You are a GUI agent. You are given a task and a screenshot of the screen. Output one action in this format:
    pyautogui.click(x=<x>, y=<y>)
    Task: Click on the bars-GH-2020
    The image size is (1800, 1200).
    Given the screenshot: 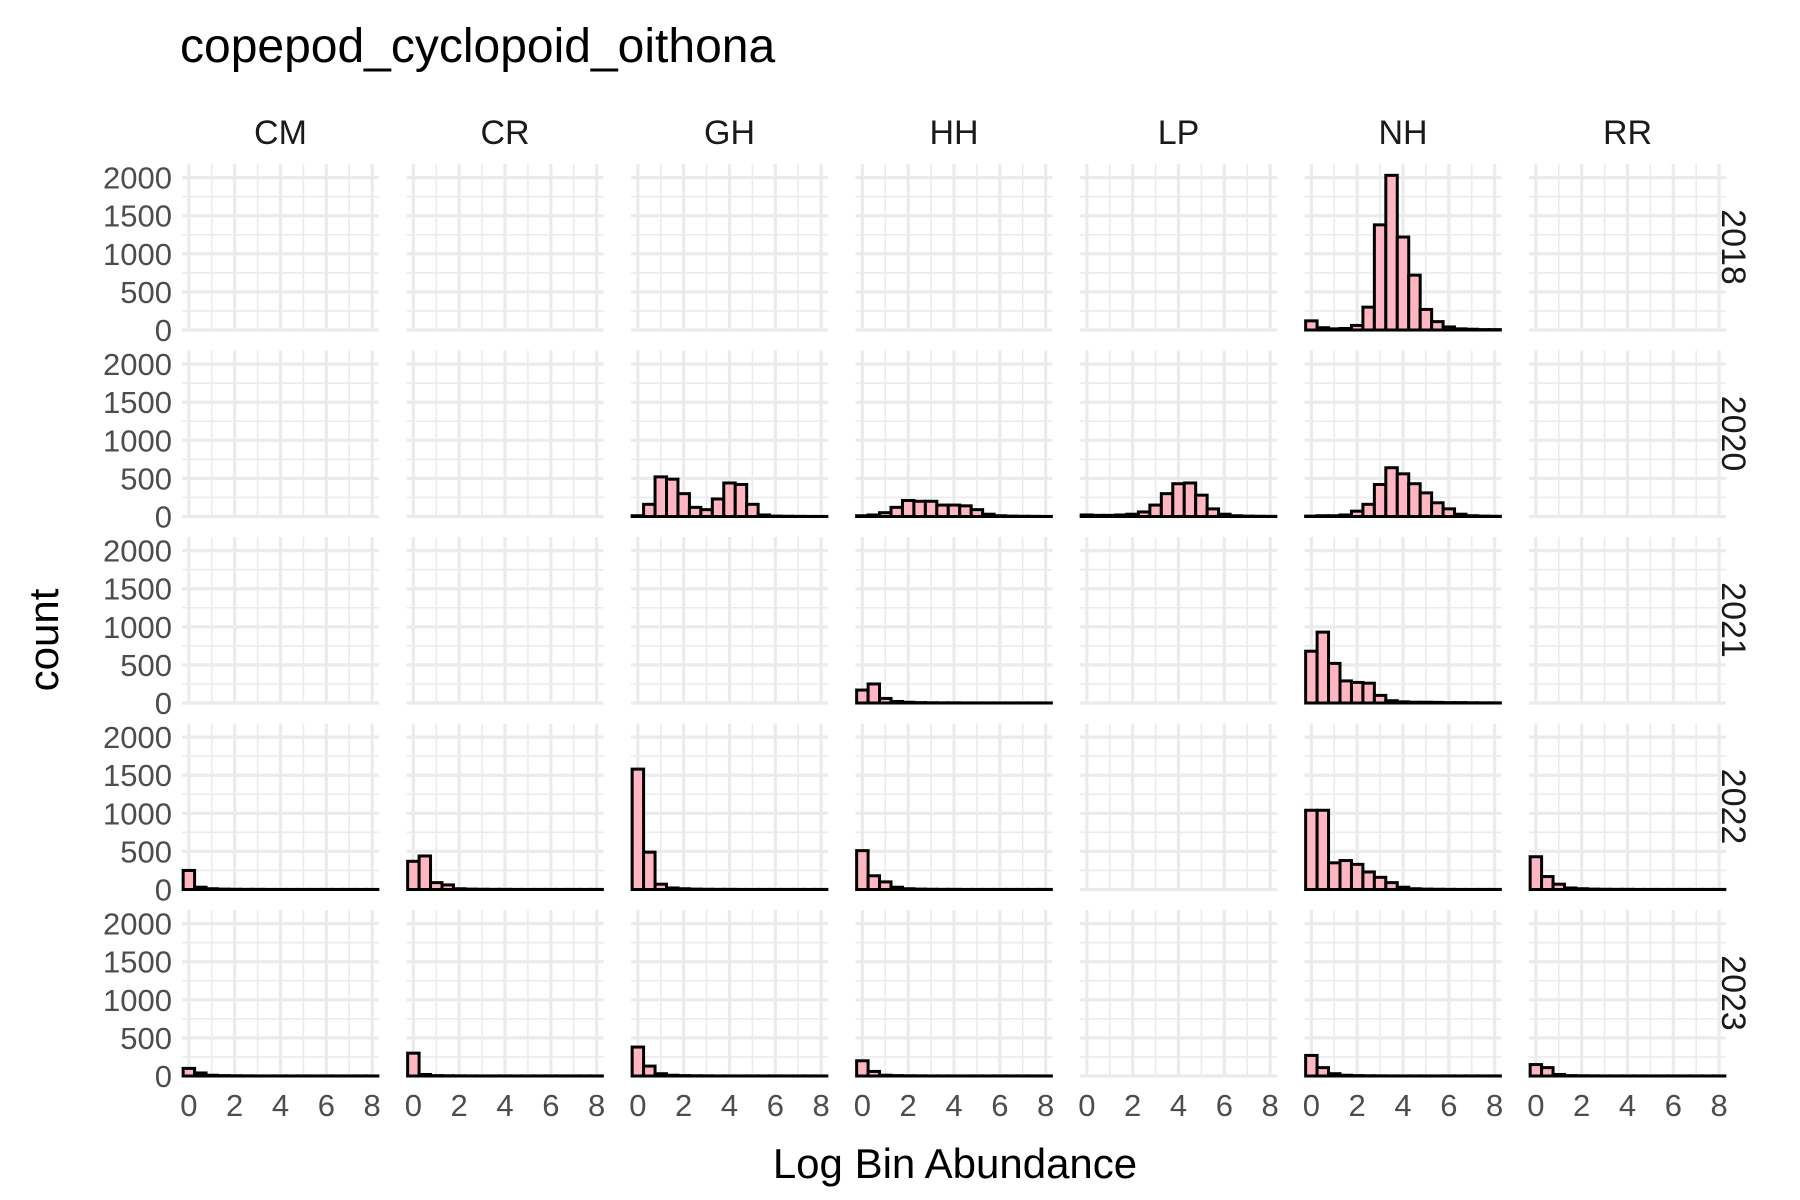 What is the action you would take?
    pyautogui.click(x=729, y=497)
    